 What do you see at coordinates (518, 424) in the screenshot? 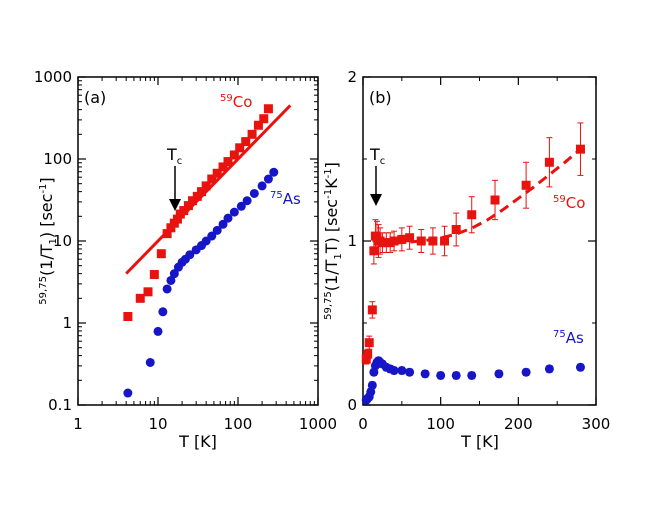
I see `panel-b-x-tick-label: 200` at bounding box center [518, 424].